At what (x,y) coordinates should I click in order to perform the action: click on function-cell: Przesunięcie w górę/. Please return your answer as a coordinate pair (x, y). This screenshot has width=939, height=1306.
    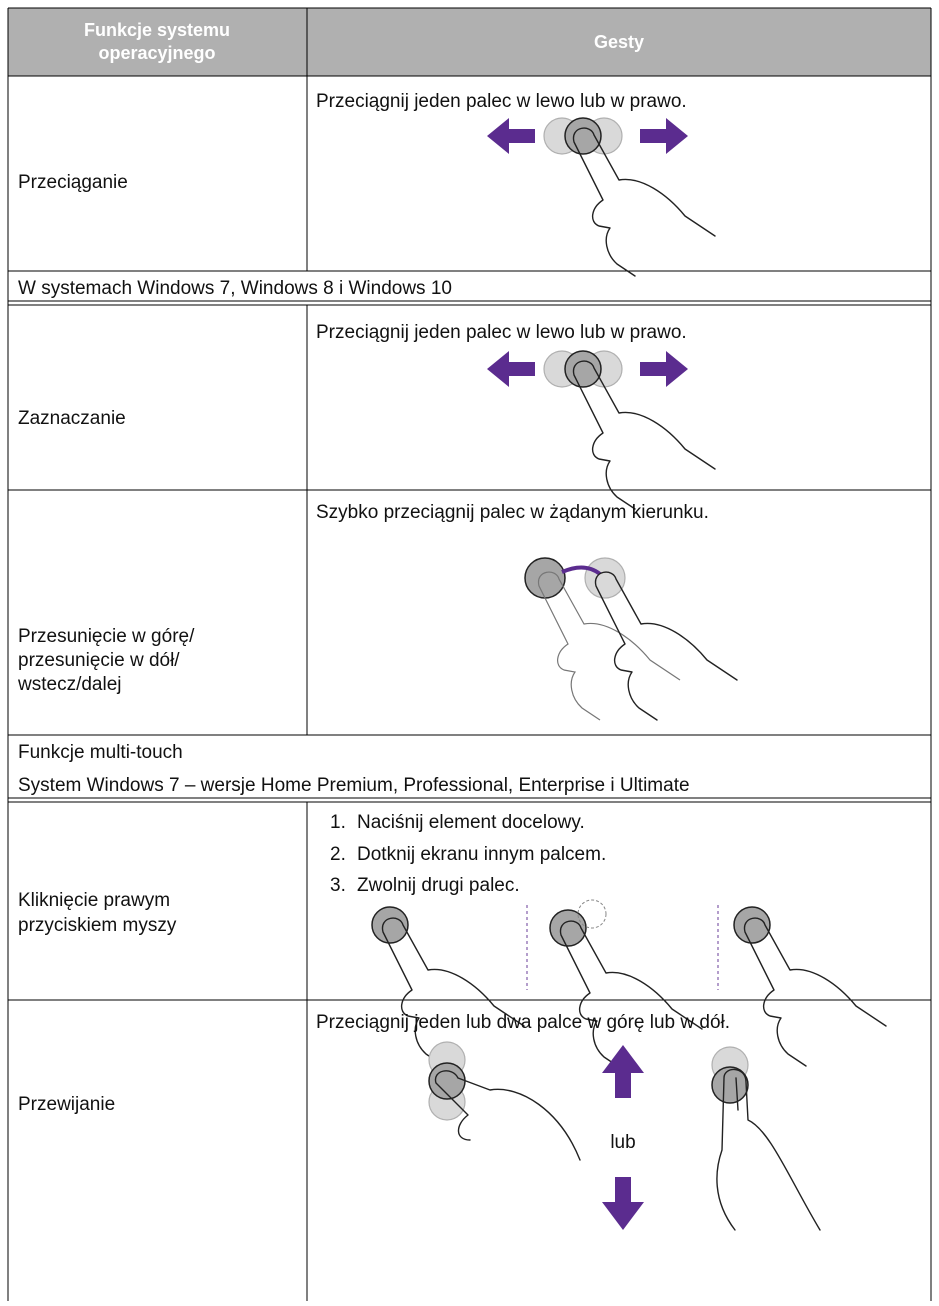
    Looking at the image, I should click on (106, 636).